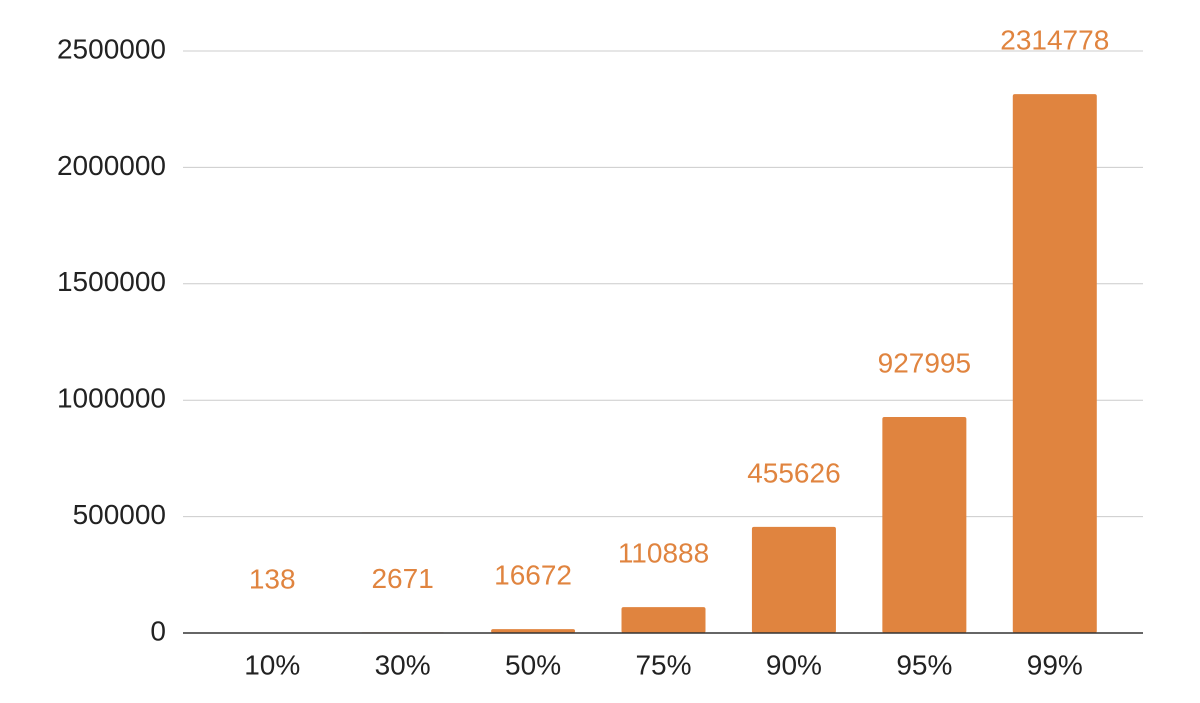 This screenshot has height=703, width=1200. Describe the element at coordinates (402, 578) in the screenshot. I see `data-label: 2671` at that location.